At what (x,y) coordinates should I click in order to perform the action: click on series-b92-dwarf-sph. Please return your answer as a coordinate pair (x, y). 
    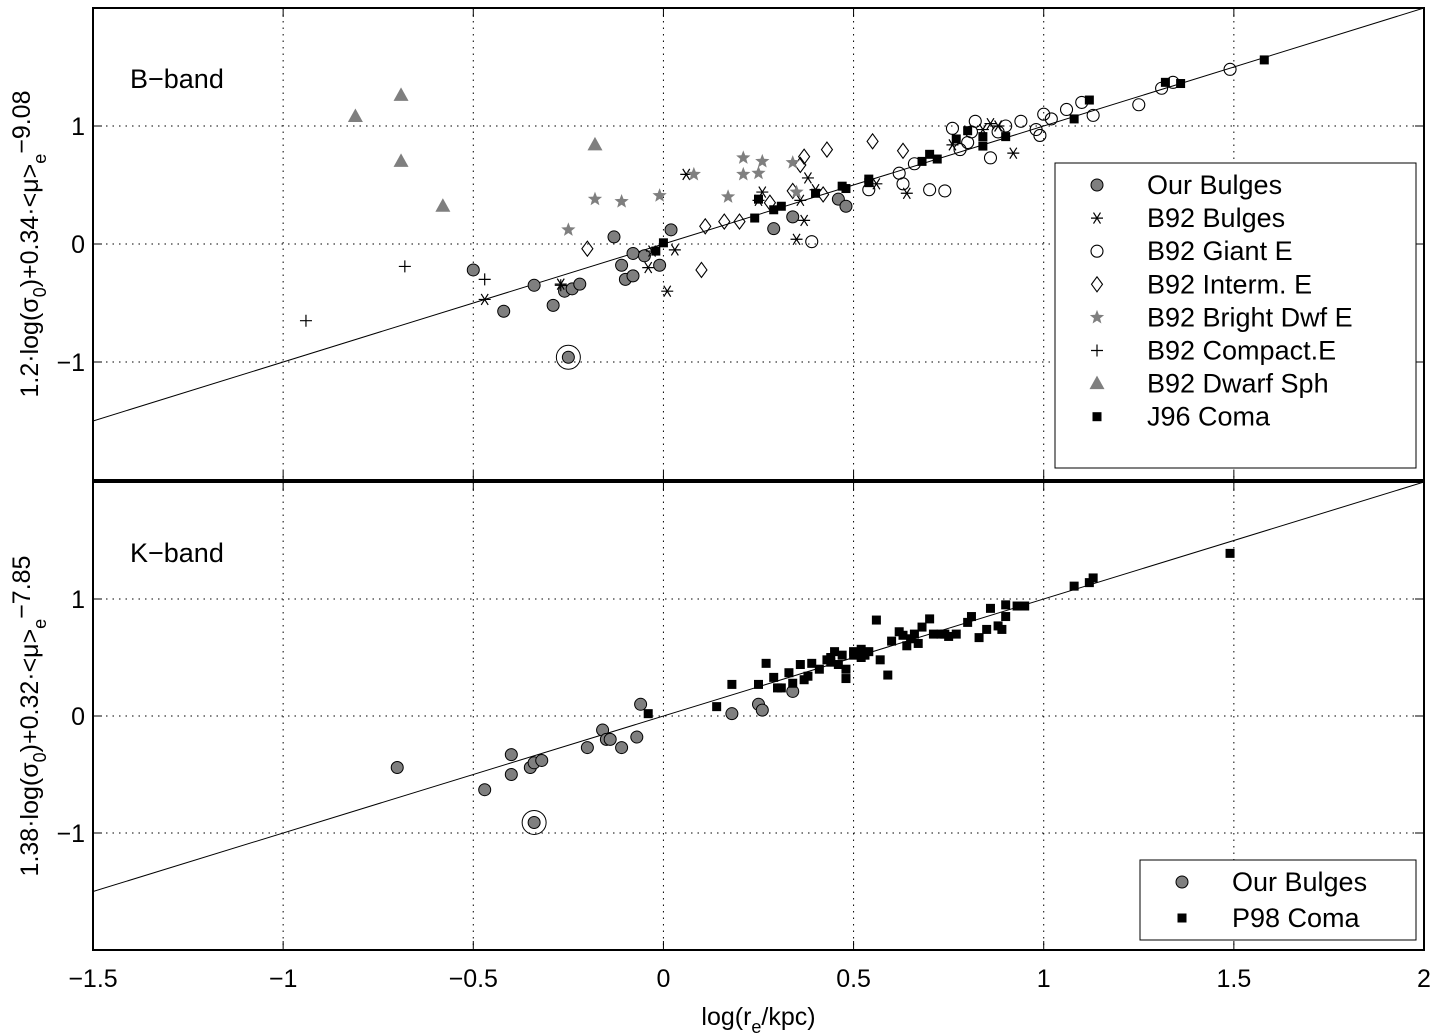
    Looking at the image, I should click on (475, 149).